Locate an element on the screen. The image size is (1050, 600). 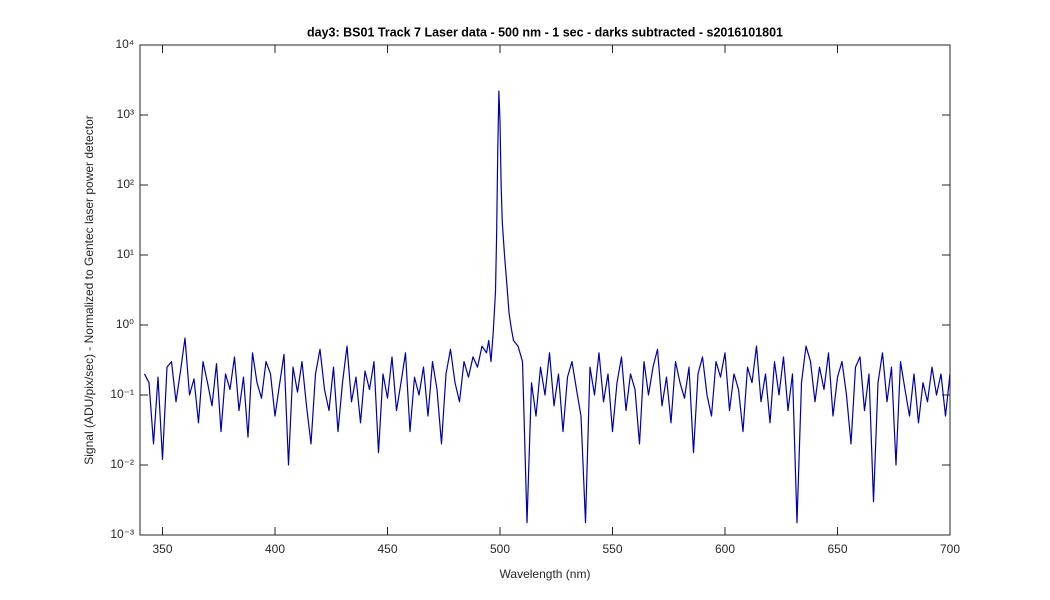
y-tick-label: 10⁻³ is located at coordinates (122, 534).